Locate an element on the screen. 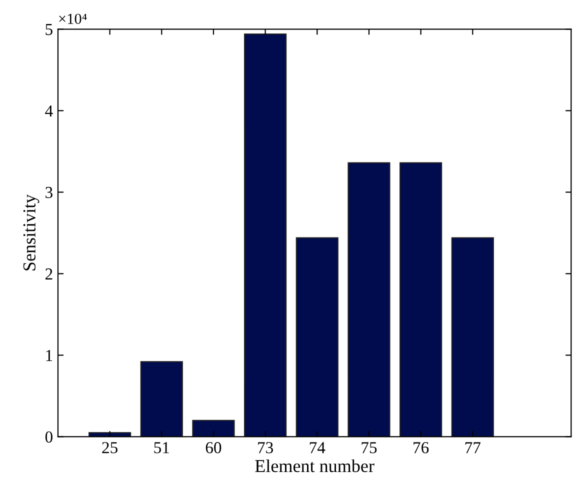 This screenshot has width=574, height=494. x-tick-label: 76 is located at coordinates (421, 448).